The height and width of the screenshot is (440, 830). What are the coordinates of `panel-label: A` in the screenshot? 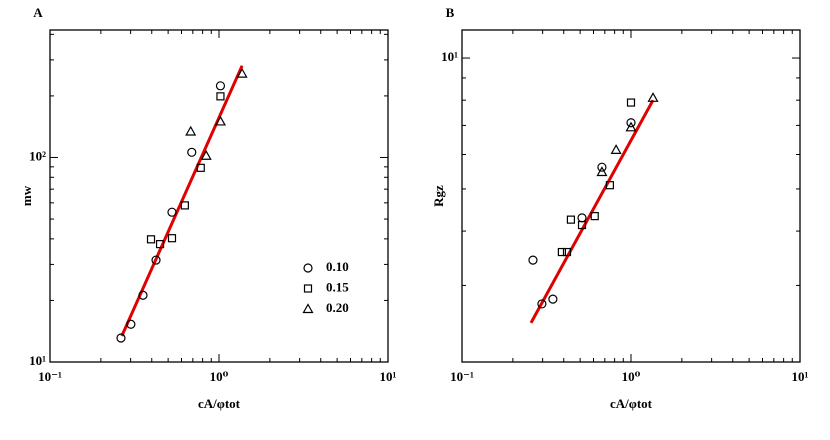 It's located at (38, 12).